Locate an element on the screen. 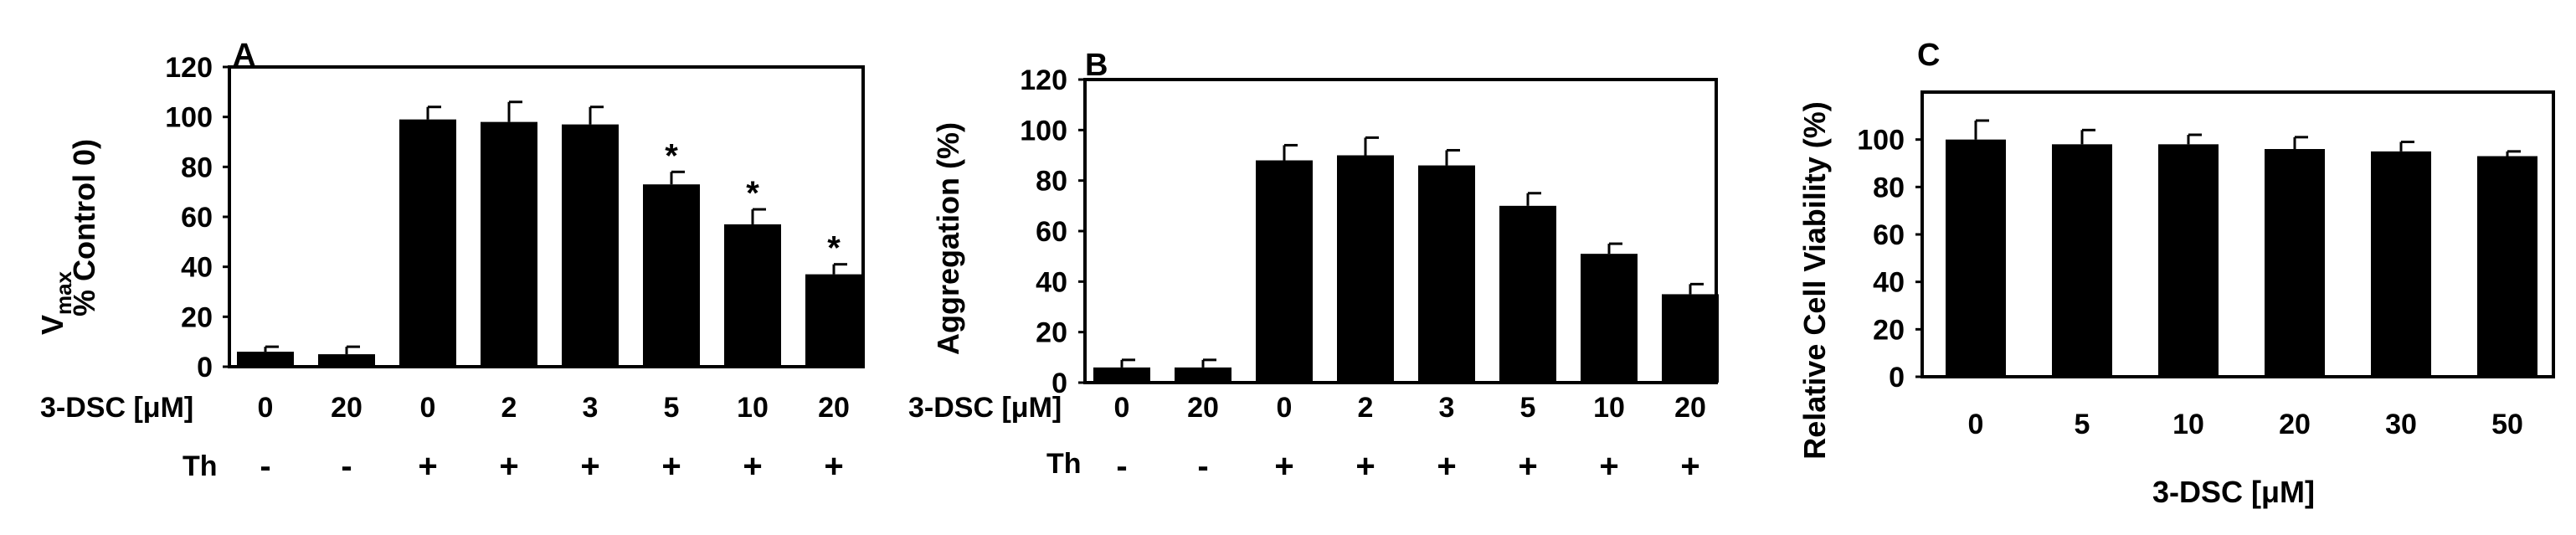 The width and height of the screenshot is (2576, 535). panel-c-label: C is located at coordinates (1928, 55).